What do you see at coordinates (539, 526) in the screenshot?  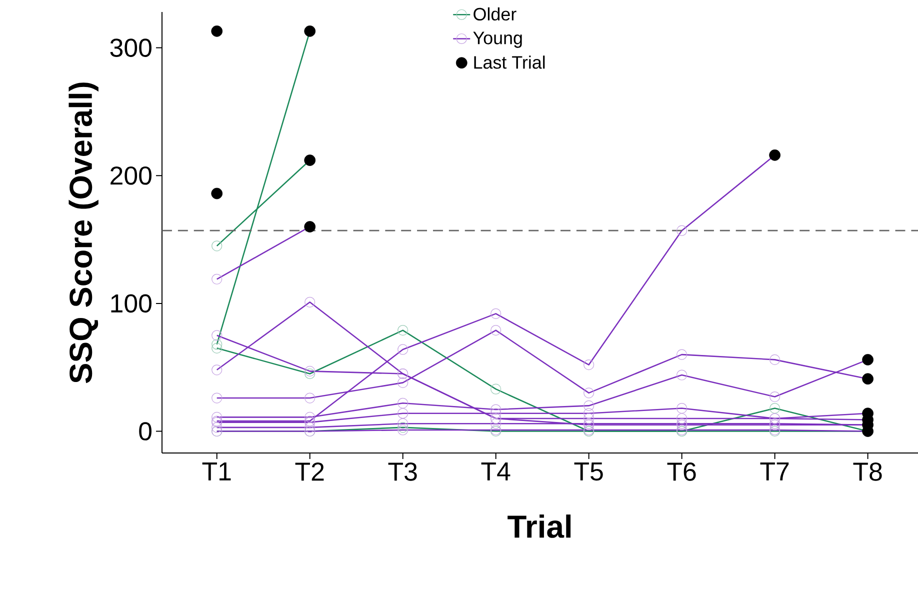 I see `x-axis-title: Trial` at bounding box center [539, 526].